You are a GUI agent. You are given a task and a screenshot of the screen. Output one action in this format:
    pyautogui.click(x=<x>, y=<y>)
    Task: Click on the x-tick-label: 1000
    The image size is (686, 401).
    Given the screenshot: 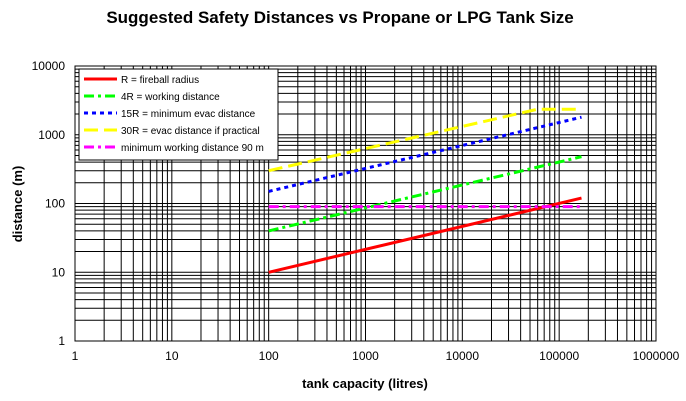 What is the action you would take?
    pyautogui.click(x=365, y=356)
    